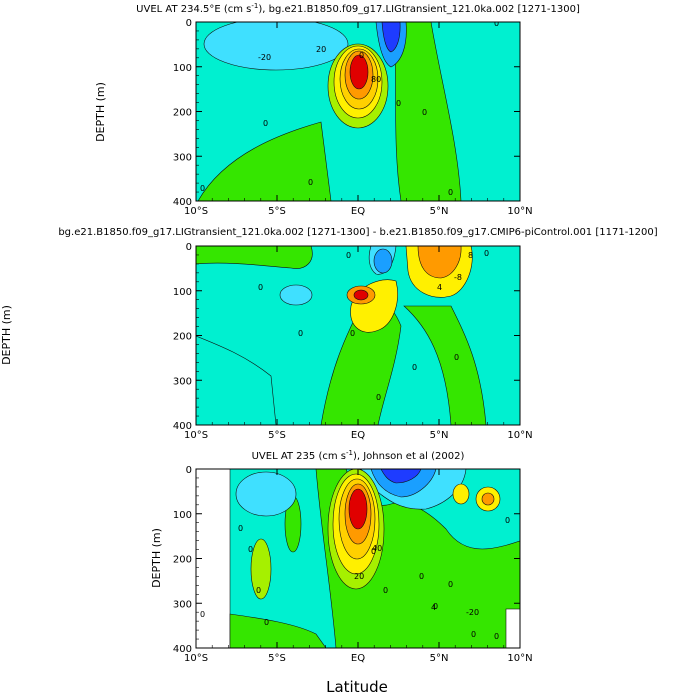 This screenshot has width=700, height=700. Describe the element at coordinates (156, 558) in the screenshot. I see `panel3-ylabel: DEPTH (m)` at that location.